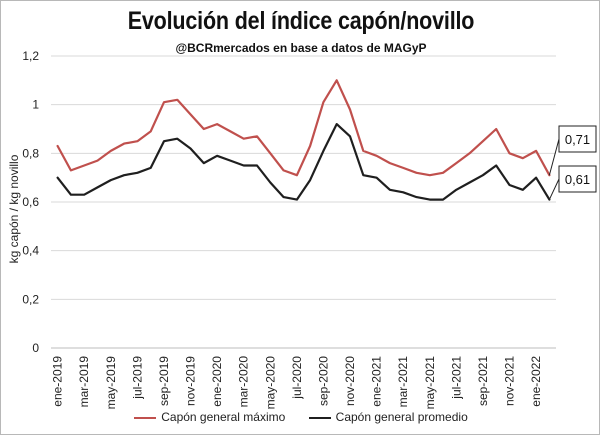 This screenshot has width=600, height=435. What do you see at coordinates (30, 251) in the screenshot?
I see `y-tick-label: 0,4` at bounding box center [30, 251].